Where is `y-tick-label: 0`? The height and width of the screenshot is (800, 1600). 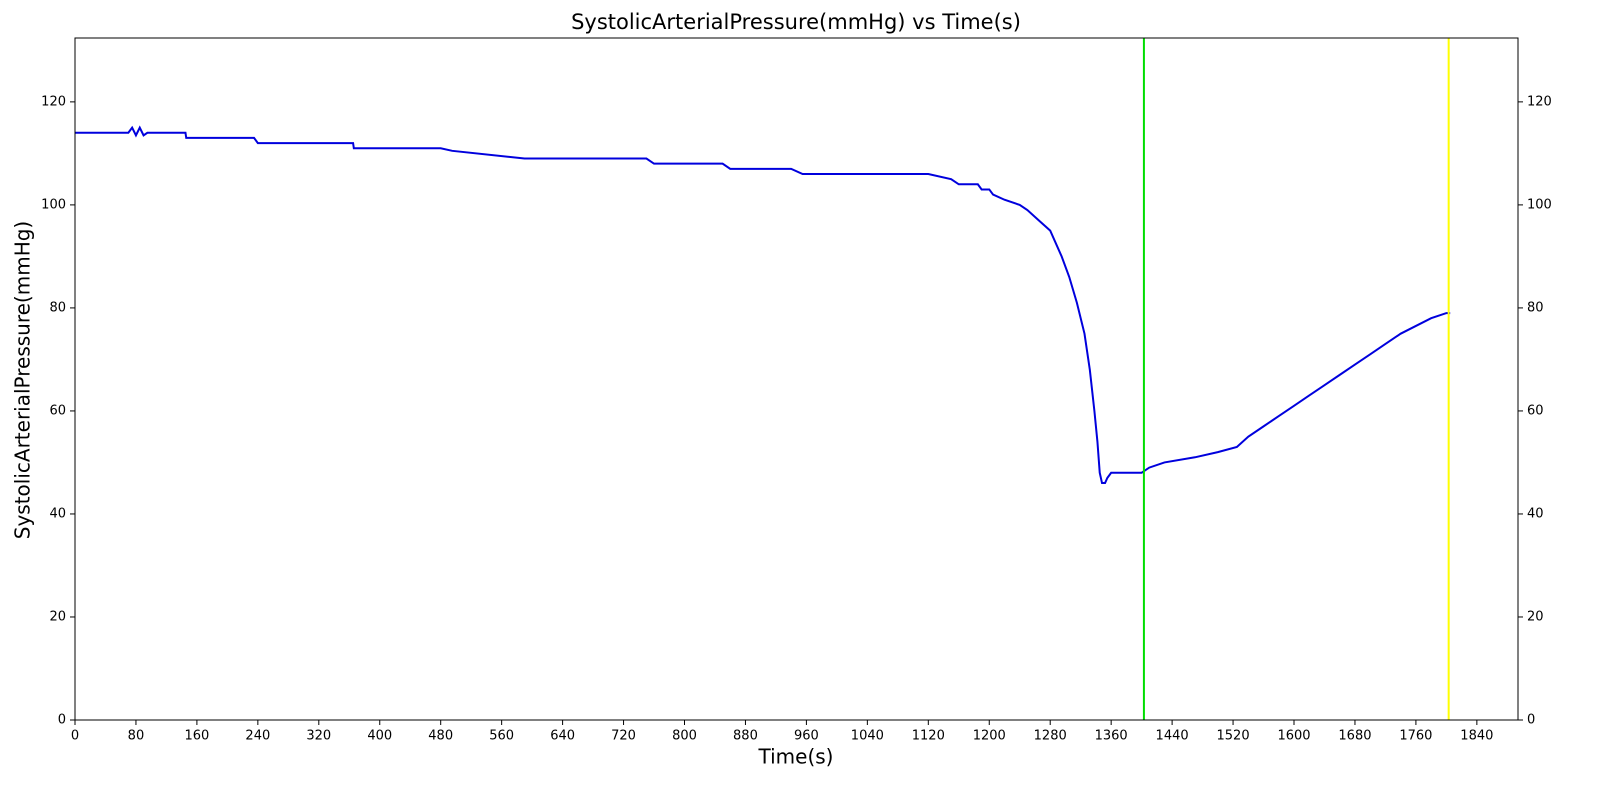 y-tick-label: 0 is located at coordinates (62, 720).